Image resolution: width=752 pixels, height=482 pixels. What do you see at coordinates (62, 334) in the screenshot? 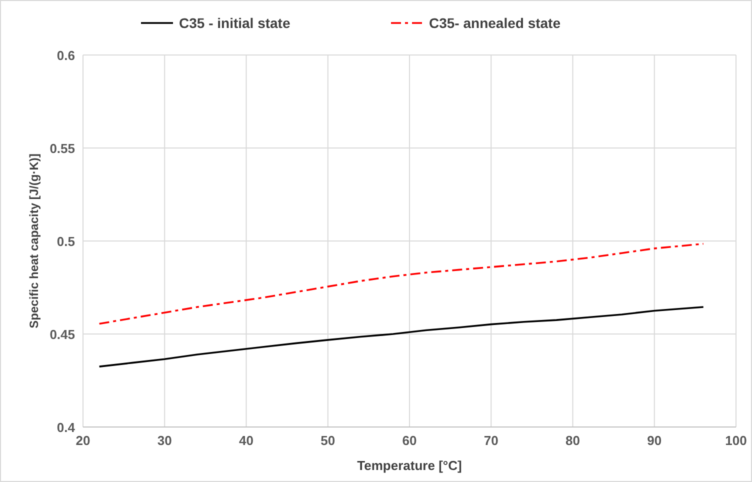
I see `y-tick-label: 0.45` at bounding box center [62, 334].